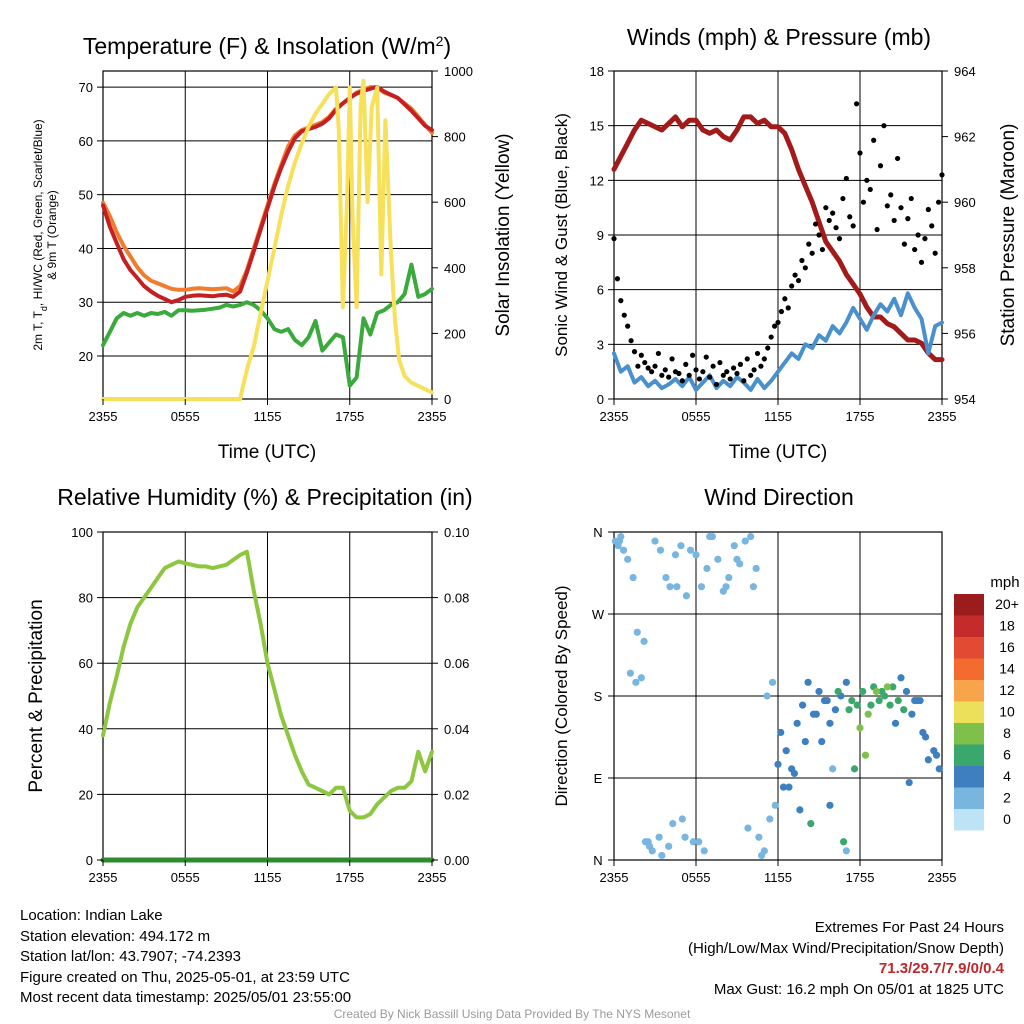 The width and height of the screenshot is (1024, 1024). I want to click on legend-label: 10, so click(1007, 712).